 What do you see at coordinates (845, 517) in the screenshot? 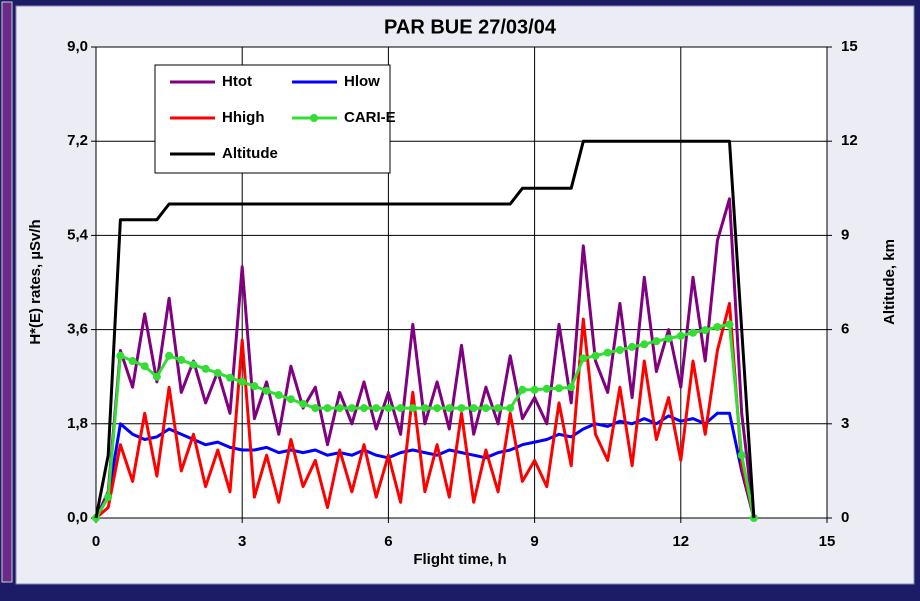
I see `y2-tick-label: 0` at bounding box center [845, 517].